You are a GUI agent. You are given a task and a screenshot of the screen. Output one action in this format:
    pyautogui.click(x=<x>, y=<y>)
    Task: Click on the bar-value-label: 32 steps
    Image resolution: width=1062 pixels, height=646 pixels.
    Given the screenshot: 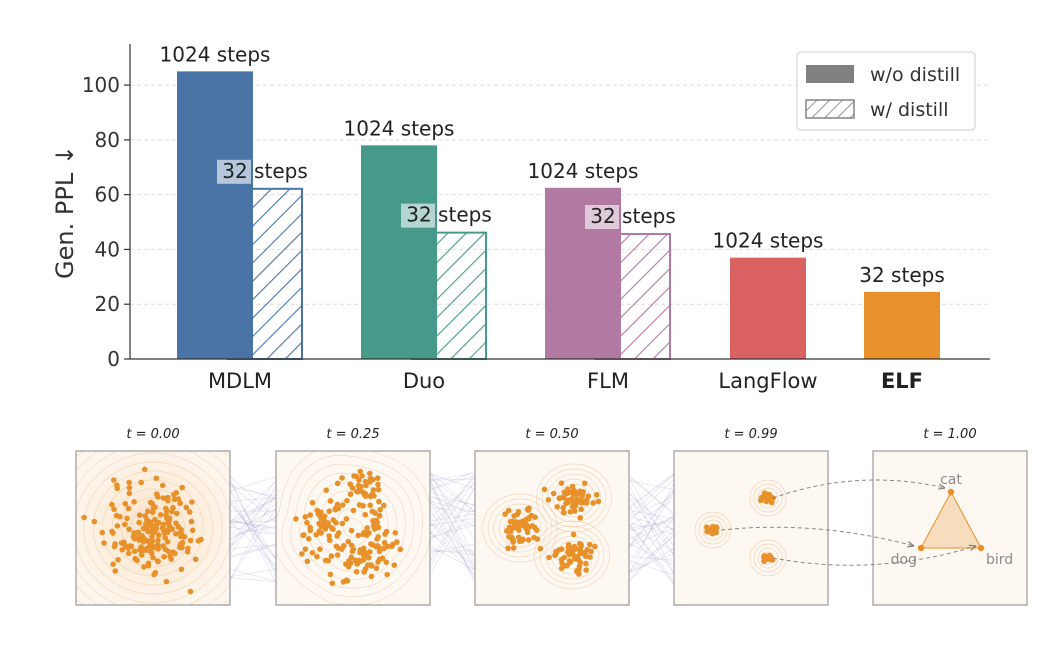 What is the action you would take?
    pyautogui.click(x=449, y=215)
    